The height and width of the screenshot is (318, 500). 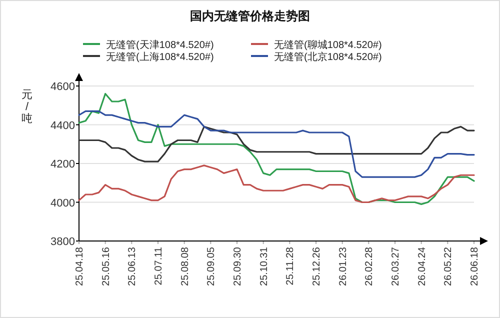 I want to click on x-tick-label: 26.06.18, so click(x=475, y=266).